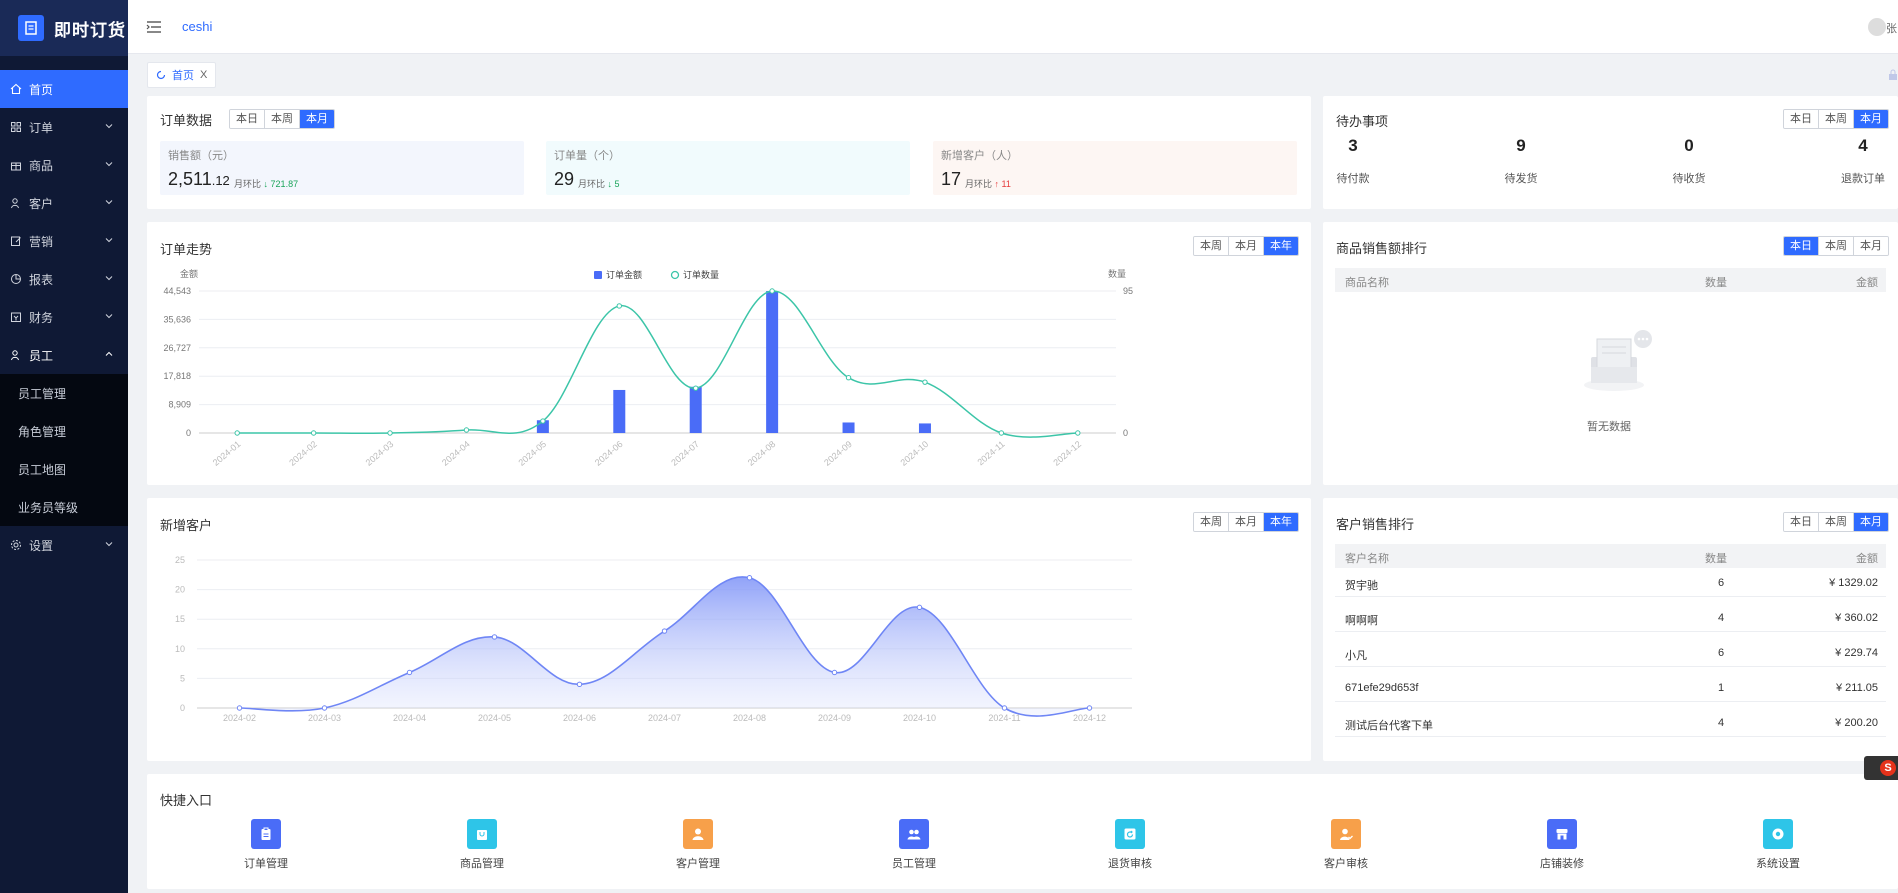 This screenshot has height=893, width=1898. Describe the element at coordinates (197, 26) in the screenshot. I see `breadcrumb: ceshi` at that location.